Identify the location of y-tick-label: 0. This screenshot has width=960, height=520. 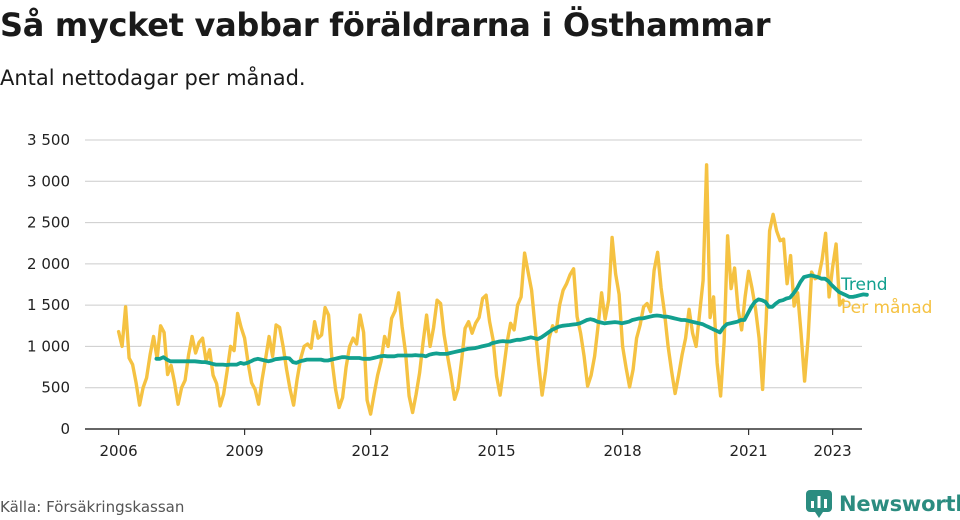
(65, 429).